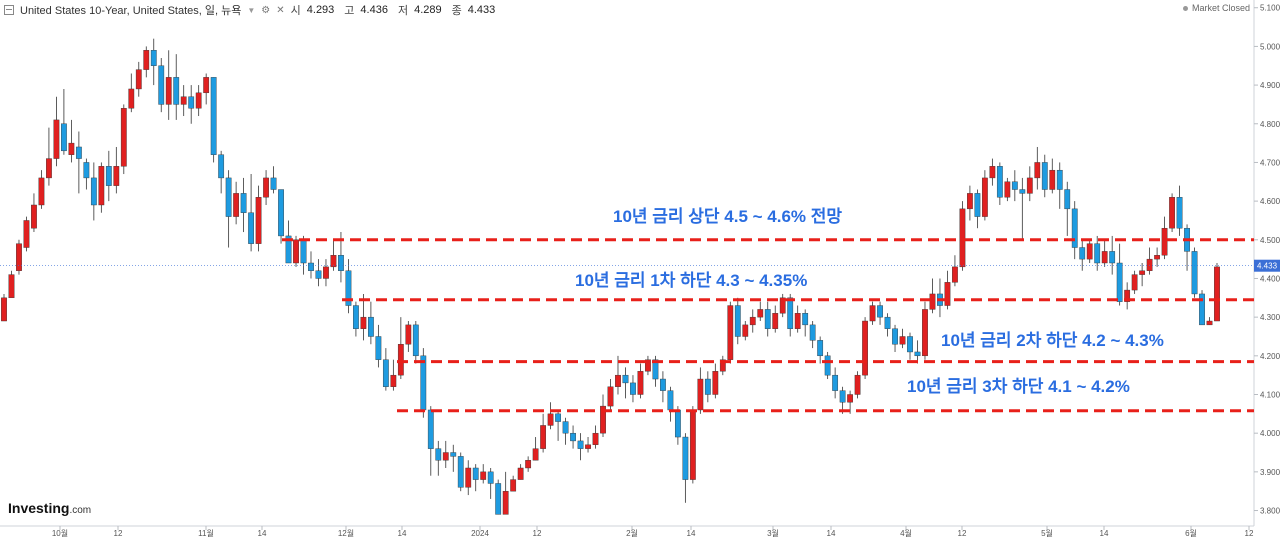 This screenshot has width=1280, height=539. Describe the element at coordinates (206, 533) in the screenshot. I see `x-tick-label: 11월` at that location.